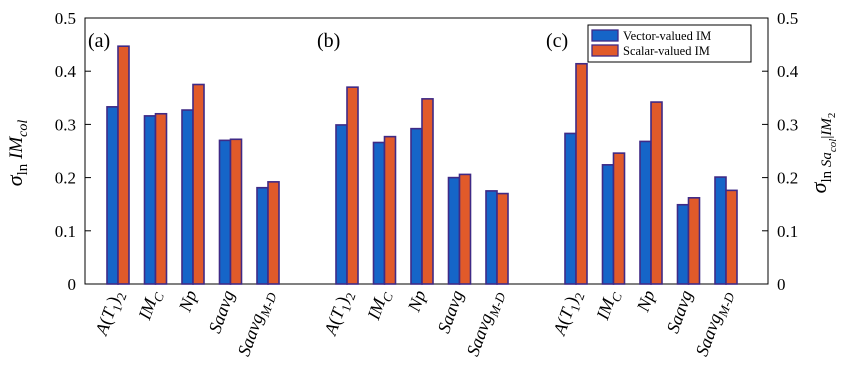 The height and width of the screenshot is (370, 842). What do you see at coordinates (65, 178) in the screenshot?
I see `y-tick-label-left: 0.2` at bounding box center [65, 178].